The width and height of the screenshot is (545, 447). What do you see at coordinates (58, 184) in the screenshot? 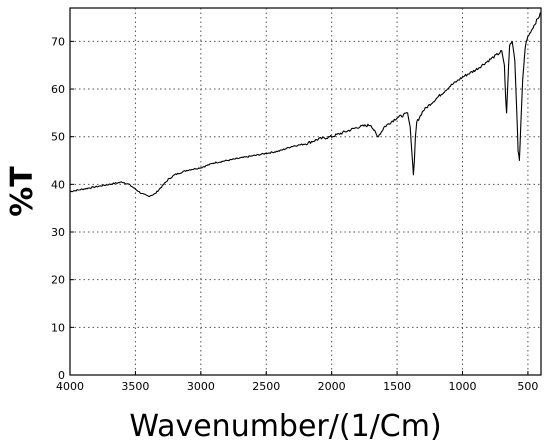
I see `y-tick-label: 40` at bounding box center [58, 184].